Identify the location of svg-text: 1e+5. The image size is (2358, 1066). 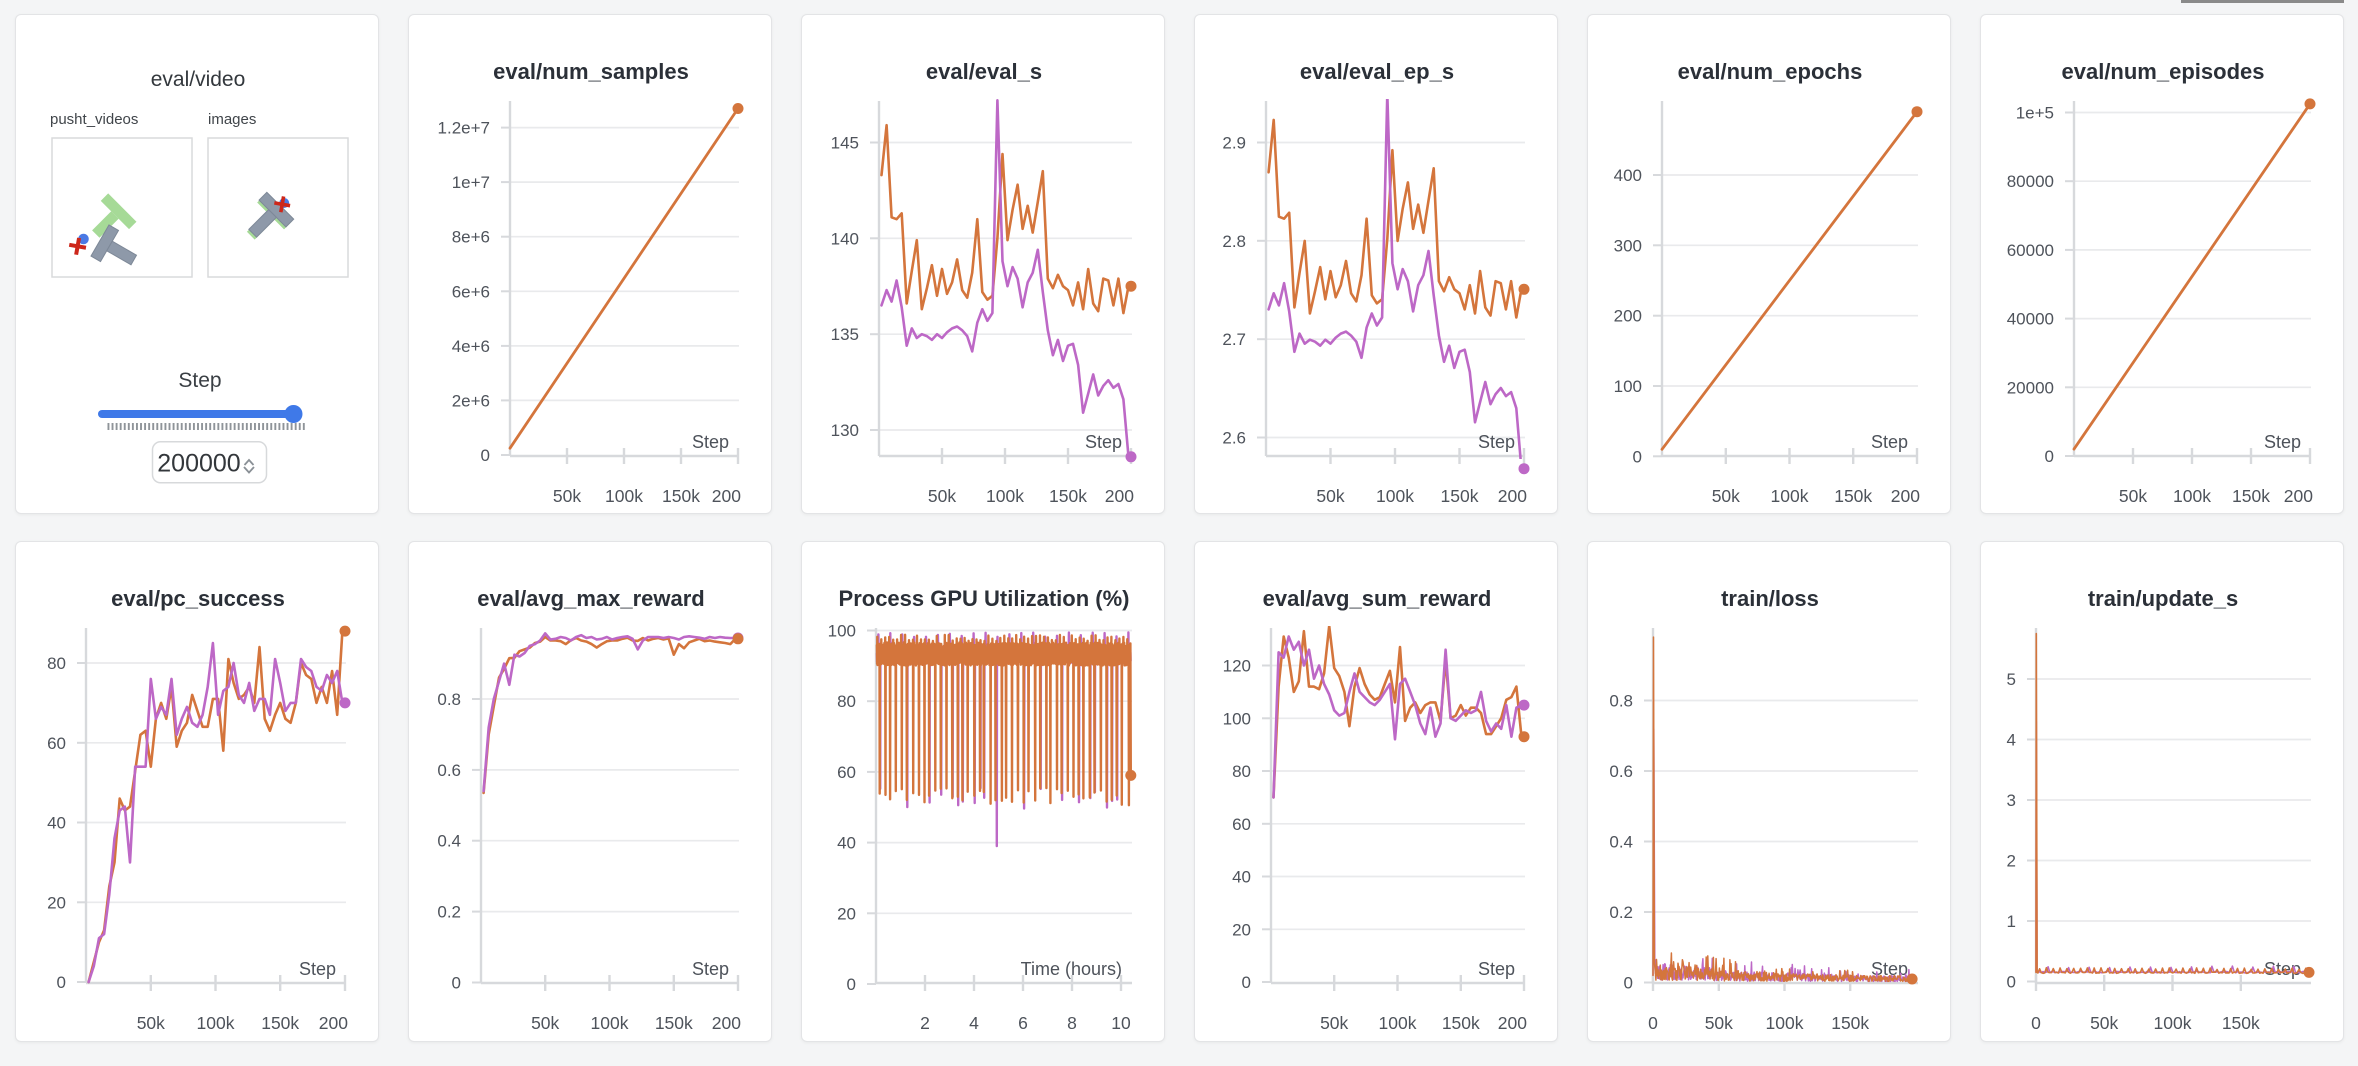
(2035, 113).